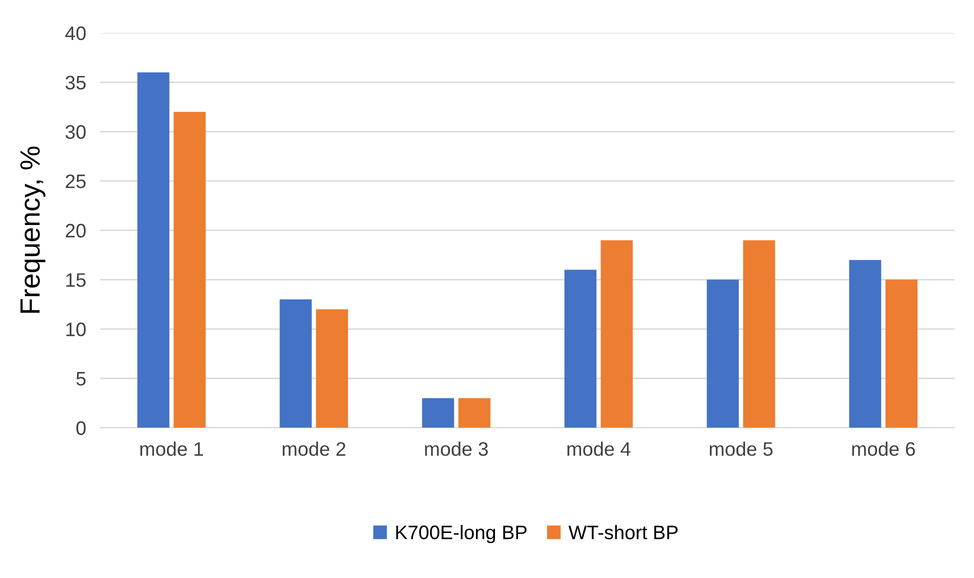 The height and width of the screenshot is (578, 974). I want to click on y-tick-label: 30, so click(76, 132).